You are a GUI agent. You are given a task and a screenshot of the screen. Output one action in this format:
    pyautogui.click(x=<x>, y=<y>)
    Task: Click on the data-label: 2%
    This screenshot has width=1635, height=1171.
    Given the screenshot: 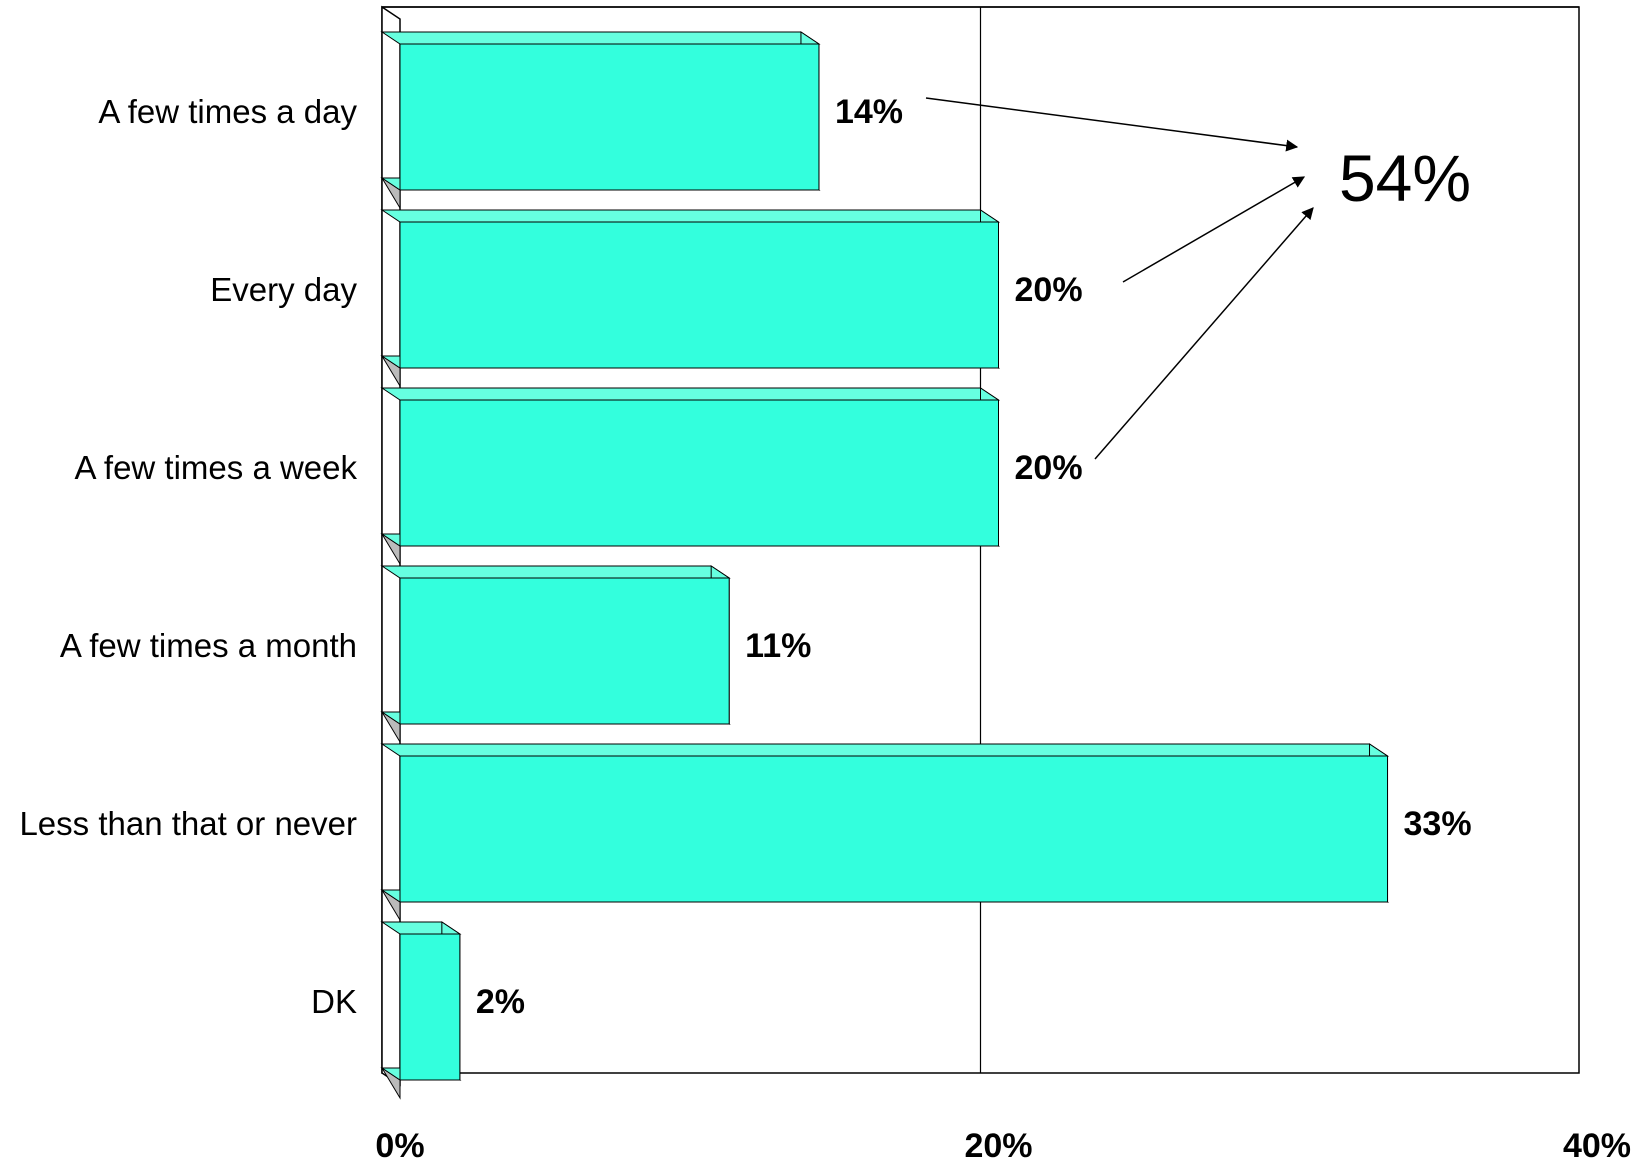 What is the action you would take?
    pyautogui.click(x=500, y=1002)
    